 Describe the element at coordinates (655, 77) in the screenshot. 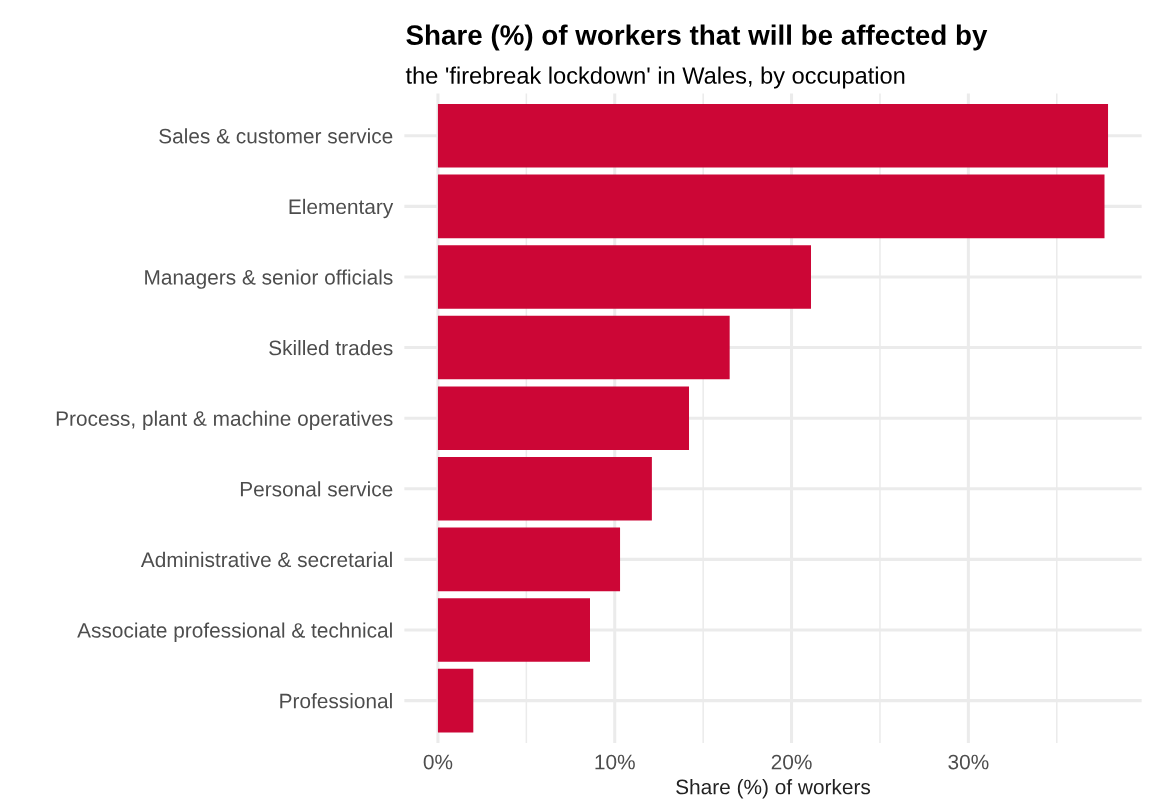

I see `chart-subtitle: the 'firebreak lockdown' in Wales, by occupation` at that location.